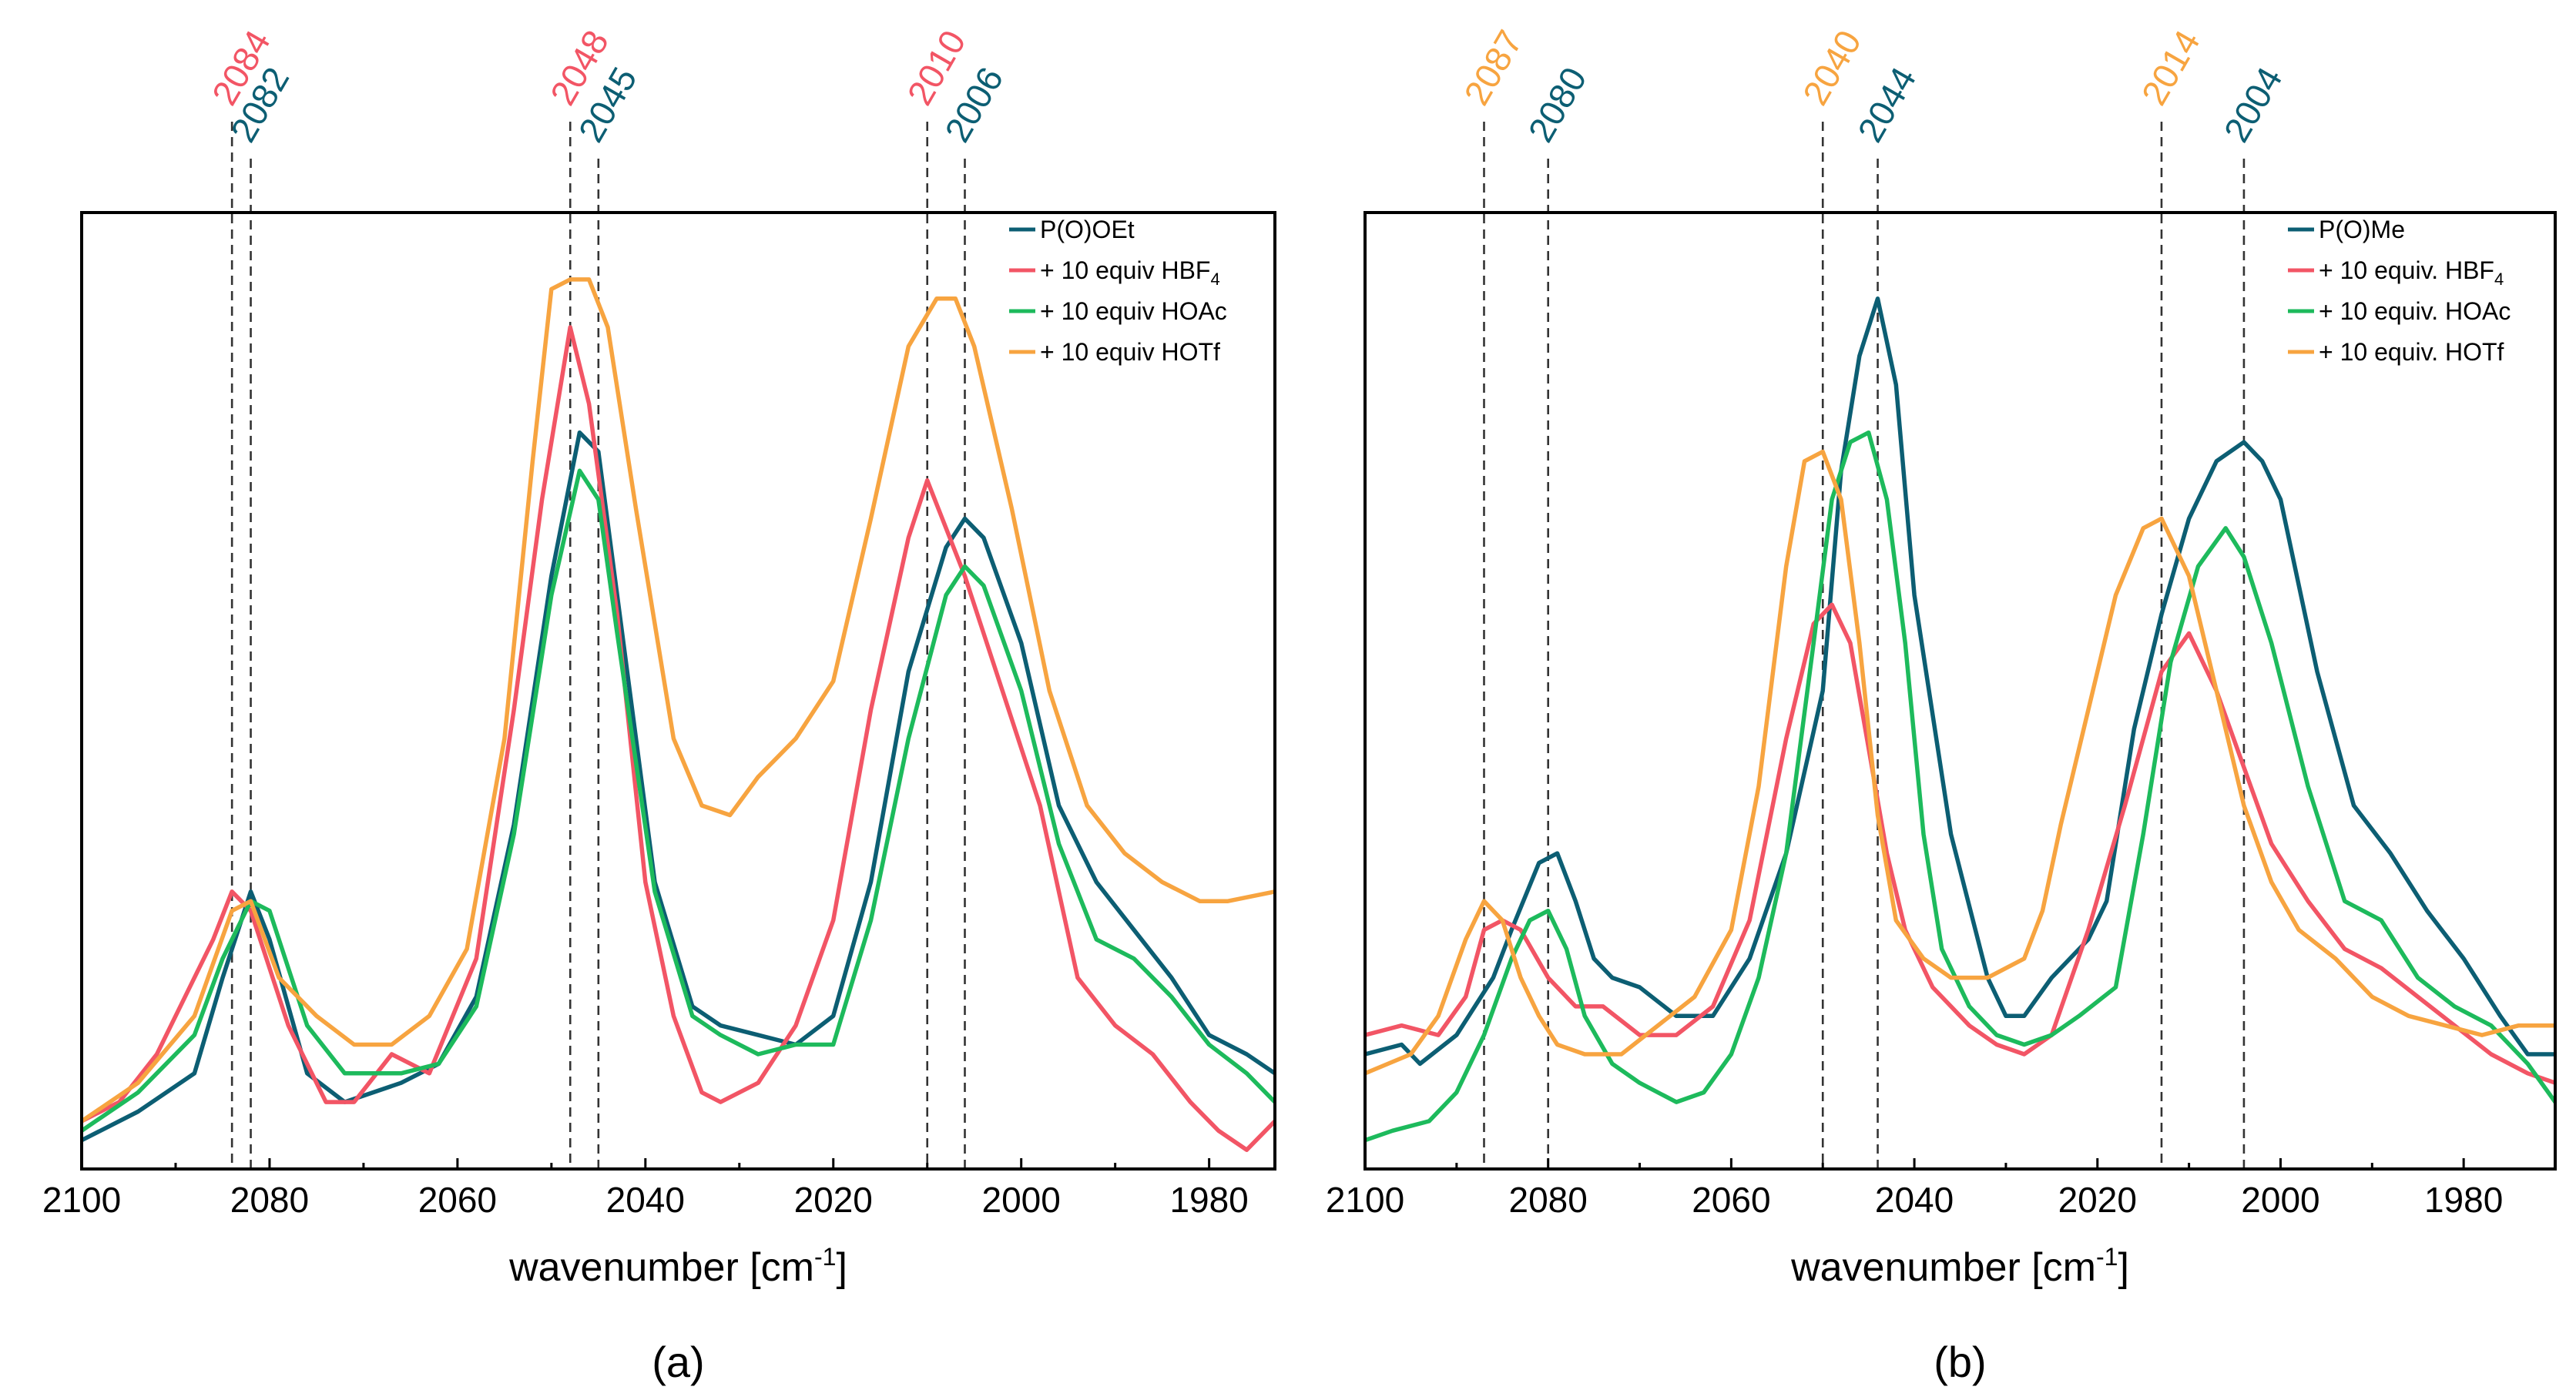  What do you see at coordinates (1887, 104) in the screenshot?
I see `peak-label-2044: 2044` at bounding box center [1887, 104].